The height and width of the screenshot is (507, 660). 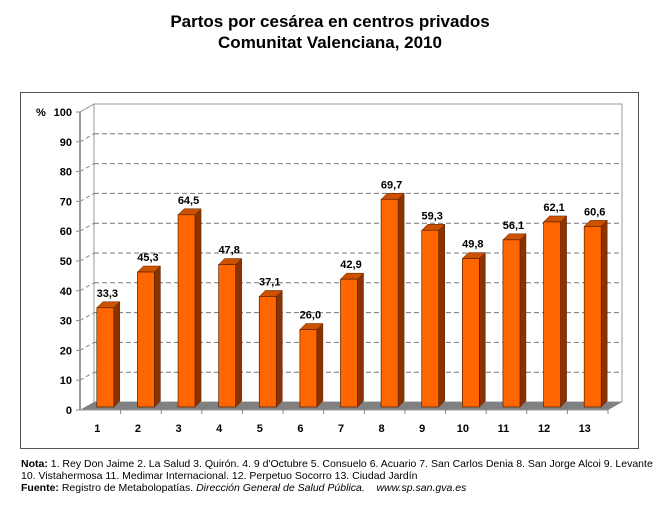 What do you see at coordinates (219, 429) in the screenshot?
I see `x-tick-label: 4` at bounding box center [219, 429].